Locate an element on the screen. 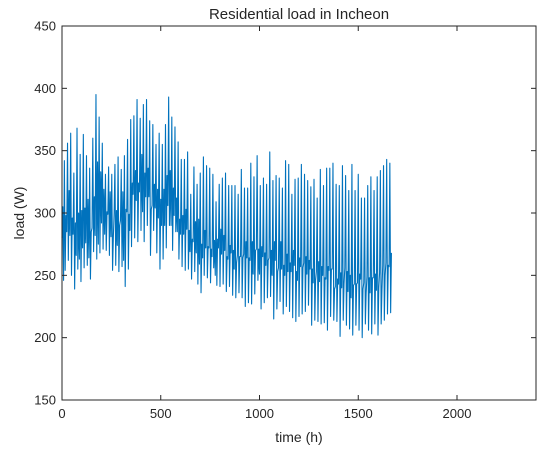 This screenshot has height=458, width=550. x-tick-label: 0 is located at coordinates (61, 413).